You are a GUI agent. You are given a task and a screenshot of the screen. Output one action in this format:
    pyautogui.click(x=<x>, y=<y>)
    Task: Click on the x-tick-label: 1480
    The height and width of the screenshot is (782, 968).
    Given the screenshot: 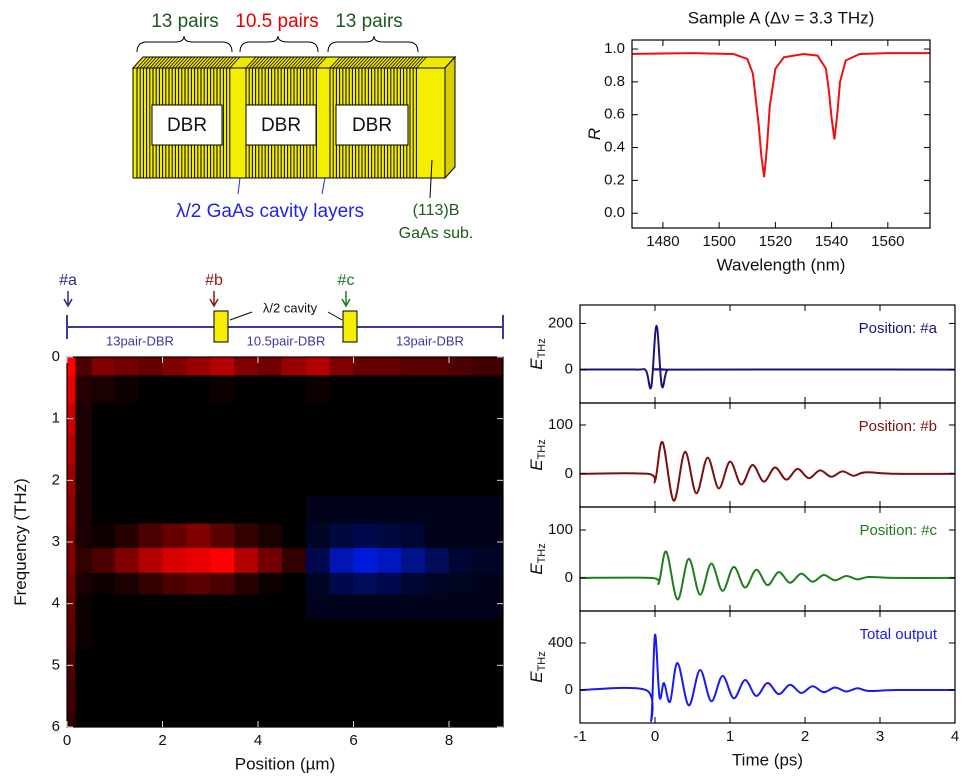 What is the action you would take?
    pyautogui.click(x=662, y=241)
    